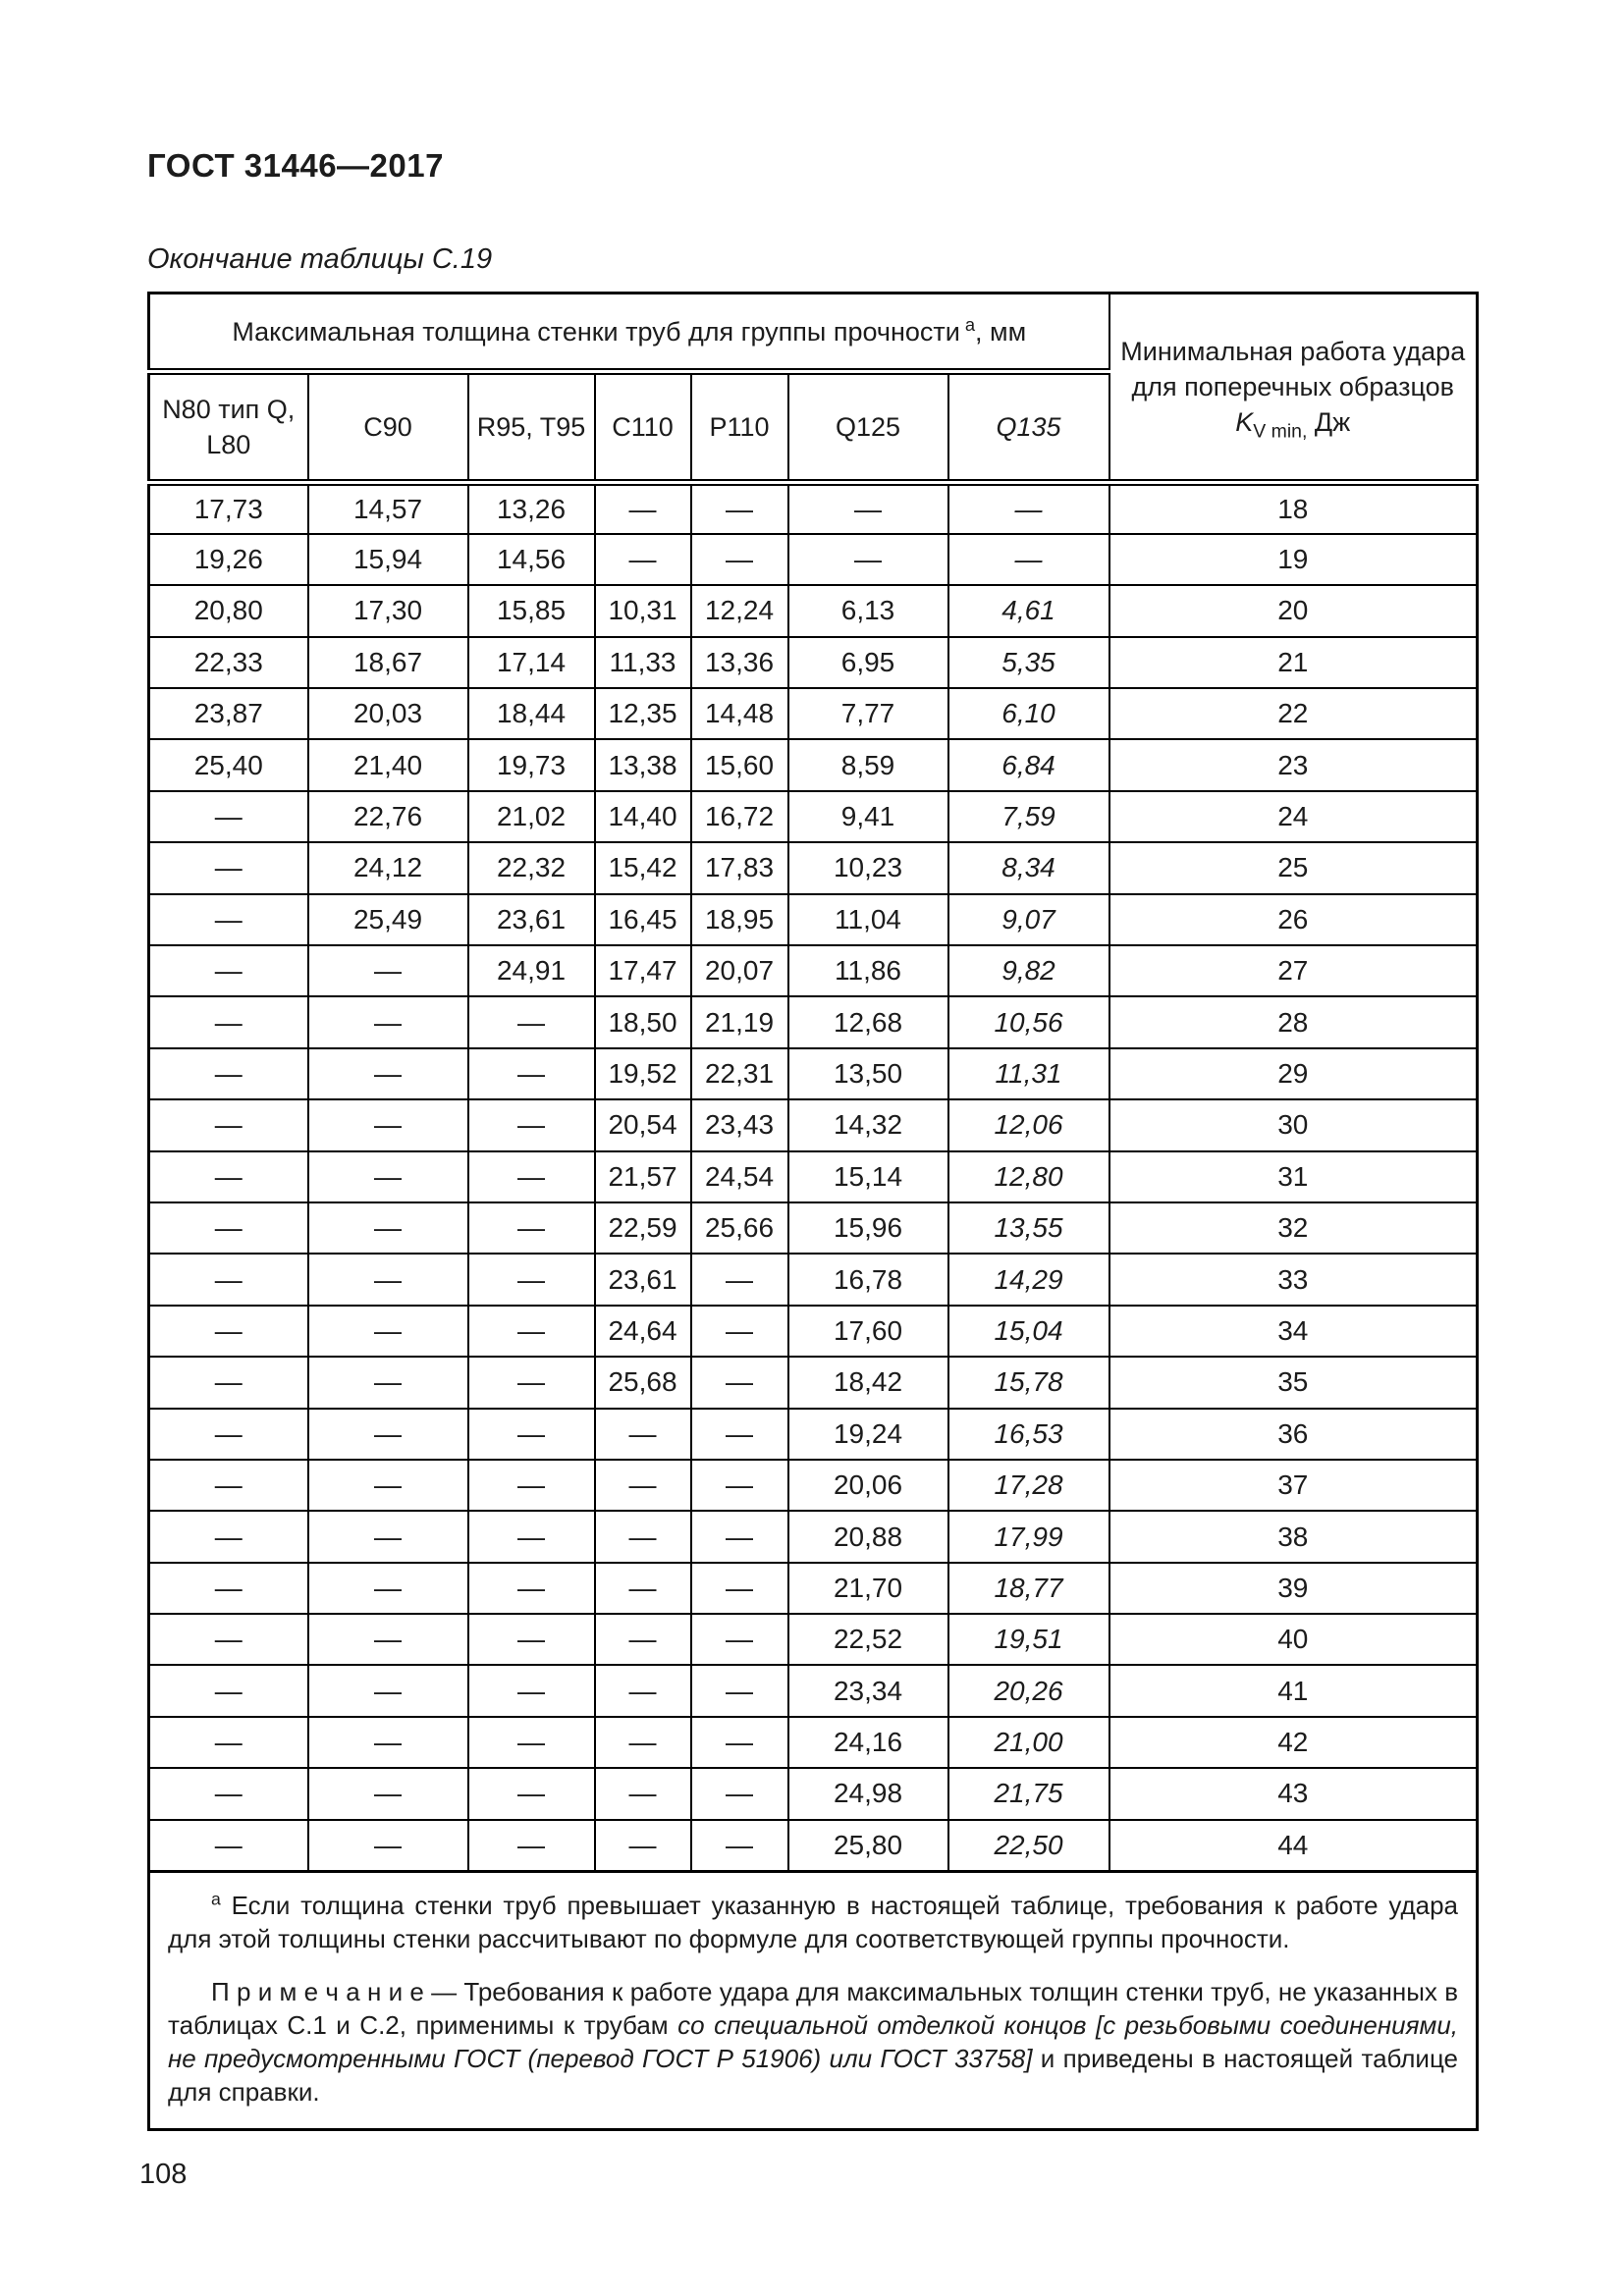 The width and height of the screenshot is (1623, 2296). I want to click on table-row: 23,87 20,03 18,44 12,35 14,48 7,77 6,10 22, so click(813, 714).